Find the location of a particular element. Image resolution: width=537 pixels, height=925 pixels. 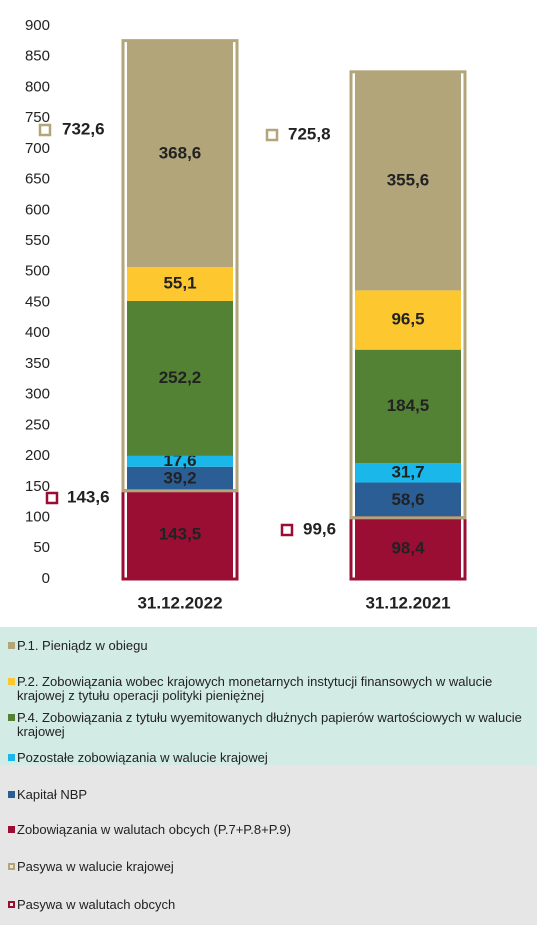

y-tick-label: 400 is located at coordinates (37, 332).